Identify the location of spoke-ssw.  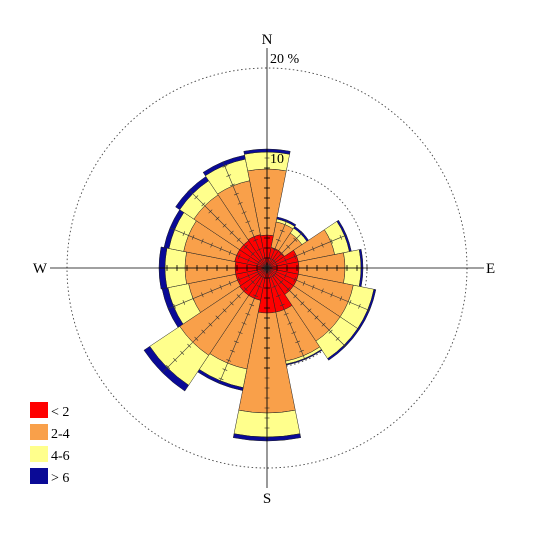
(243, 325).